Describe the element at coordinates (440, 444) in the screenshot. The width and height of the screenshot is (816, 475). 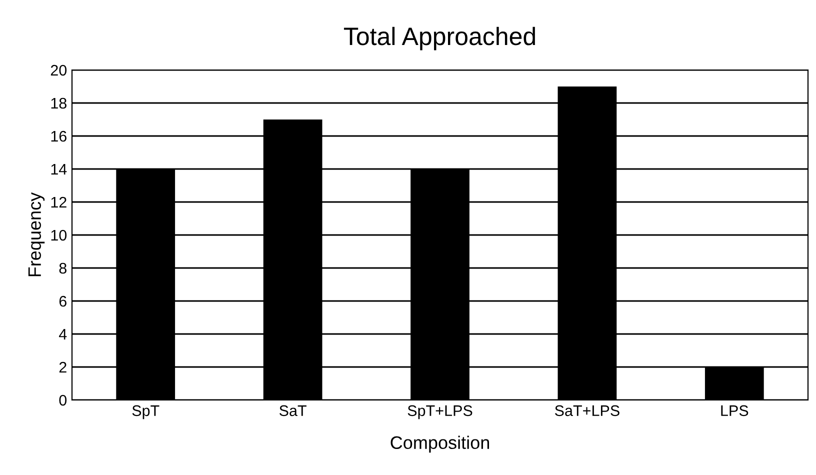
I see `x-axis-title: Composition` at that location.